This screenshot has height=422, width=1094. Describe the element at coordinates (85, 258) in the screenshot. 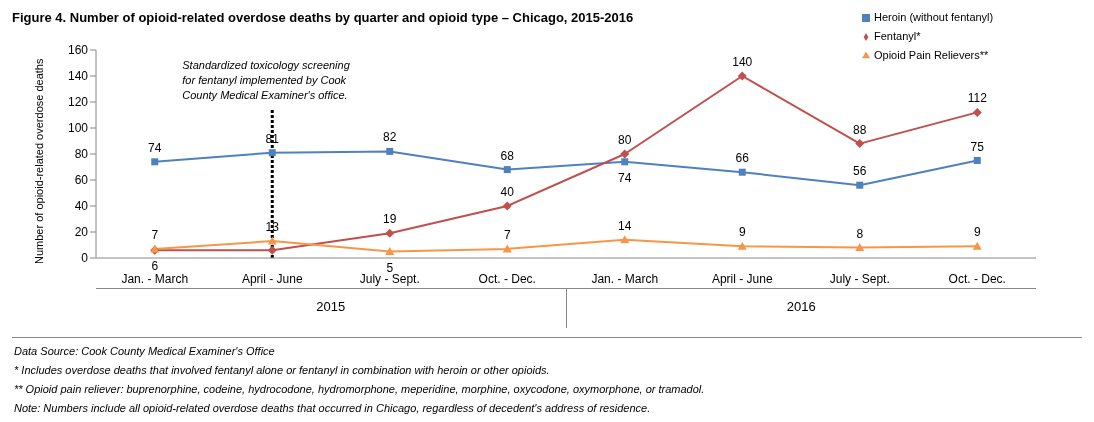

I see `y-tick-label: 0` at that location.